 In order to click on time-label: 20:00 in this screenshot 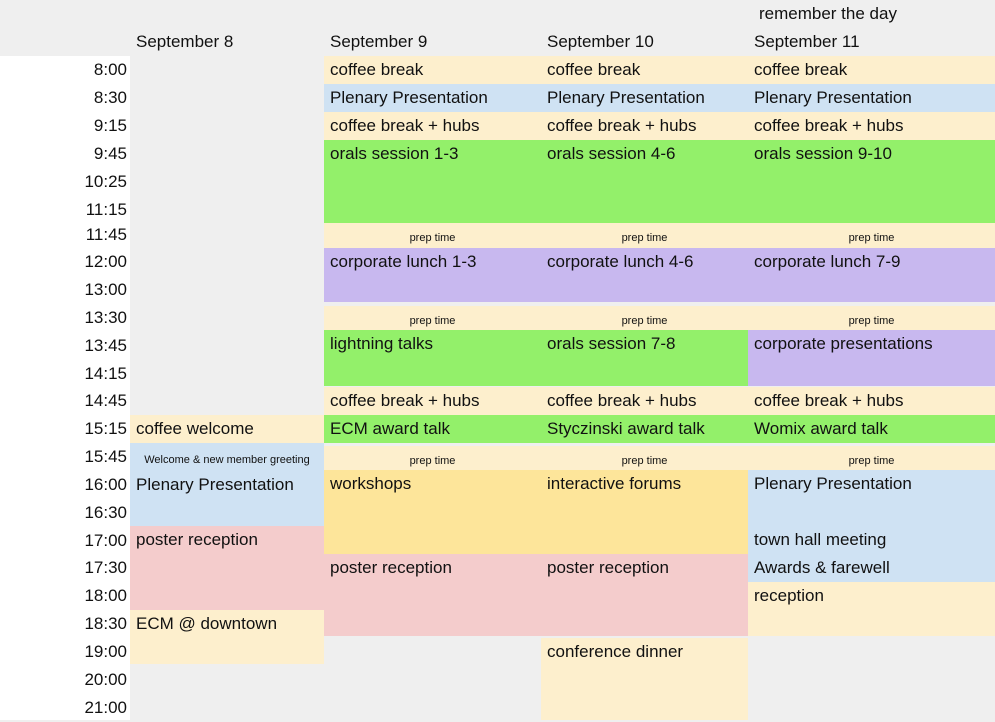, I will do `click(105, 679)`.